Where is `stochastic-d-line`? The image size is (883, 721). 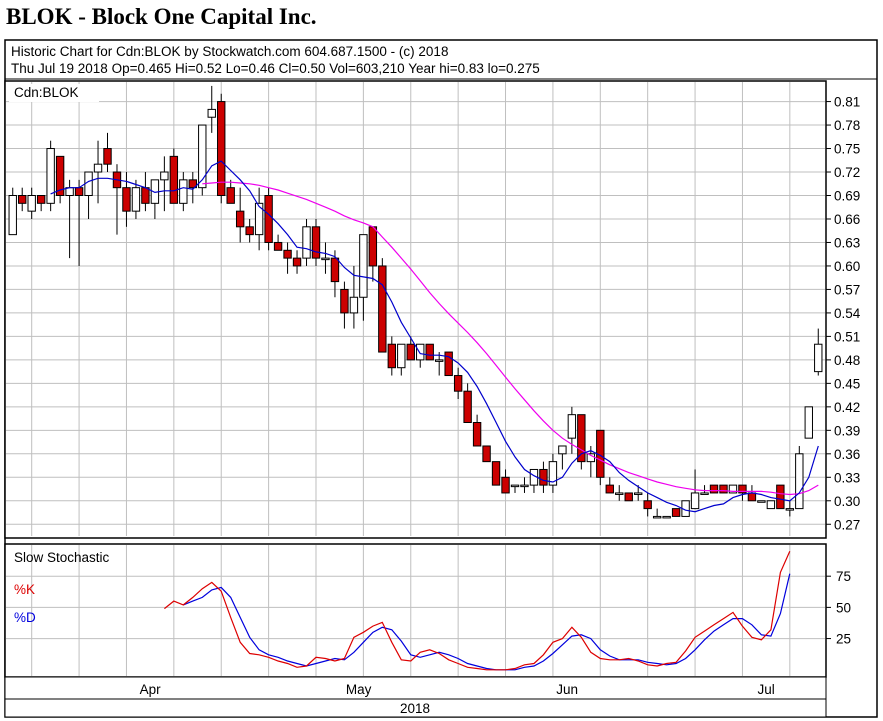 stochastic-d-line is located at coordinates (487, 622).